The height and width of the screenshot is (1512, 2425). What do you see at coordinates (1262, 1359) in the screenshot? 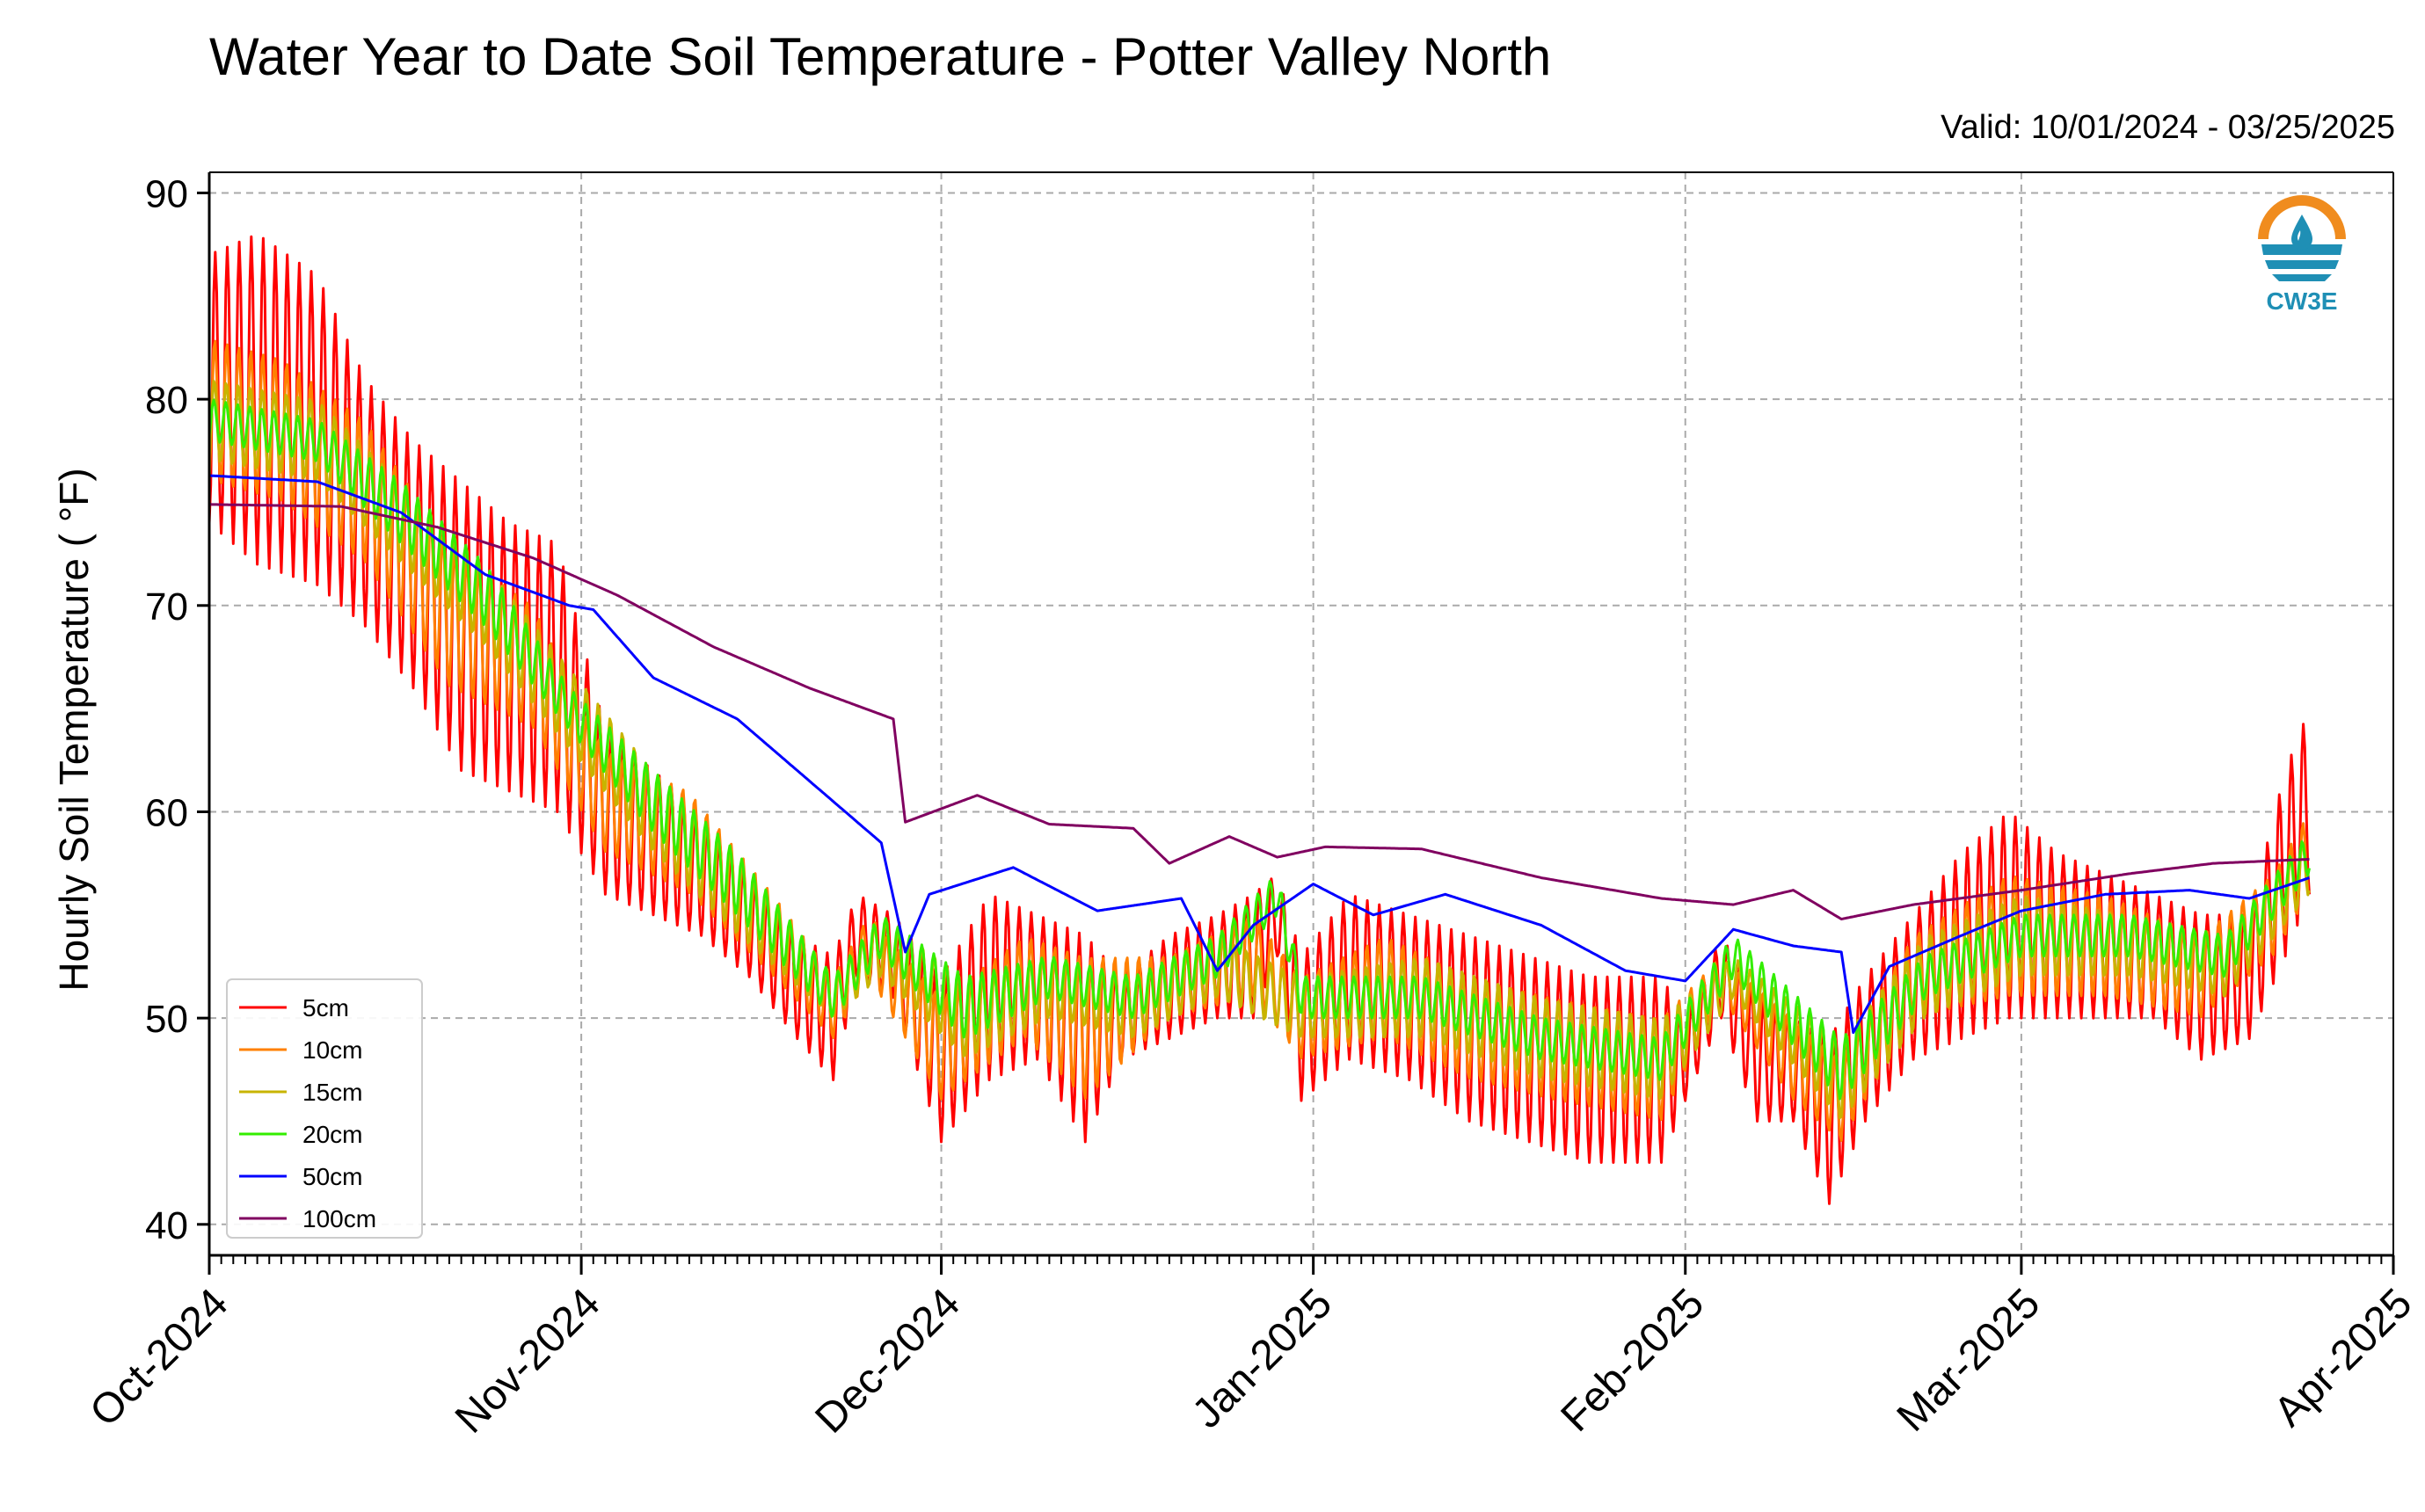
I see `x-tick-label: Jan-2025` at bounding box center [1262, 1359].